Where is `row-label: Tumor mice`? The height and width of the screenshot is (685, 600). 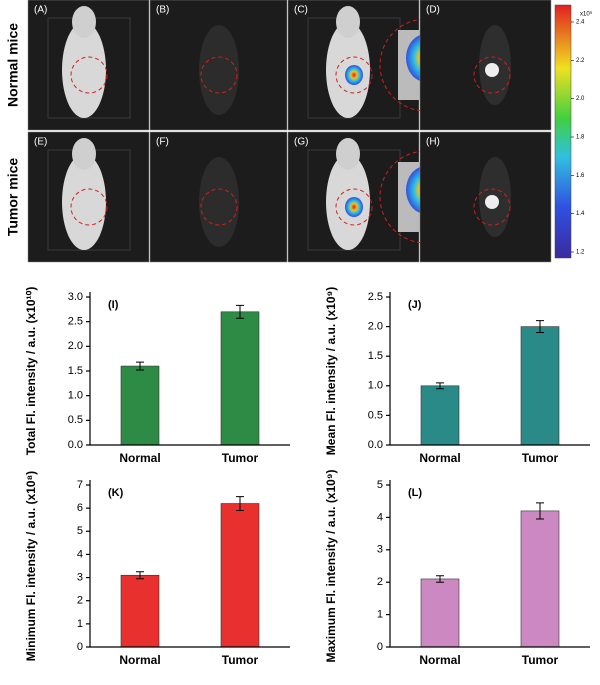
row-label: Tumor mice is located at coordinates (13, 197).